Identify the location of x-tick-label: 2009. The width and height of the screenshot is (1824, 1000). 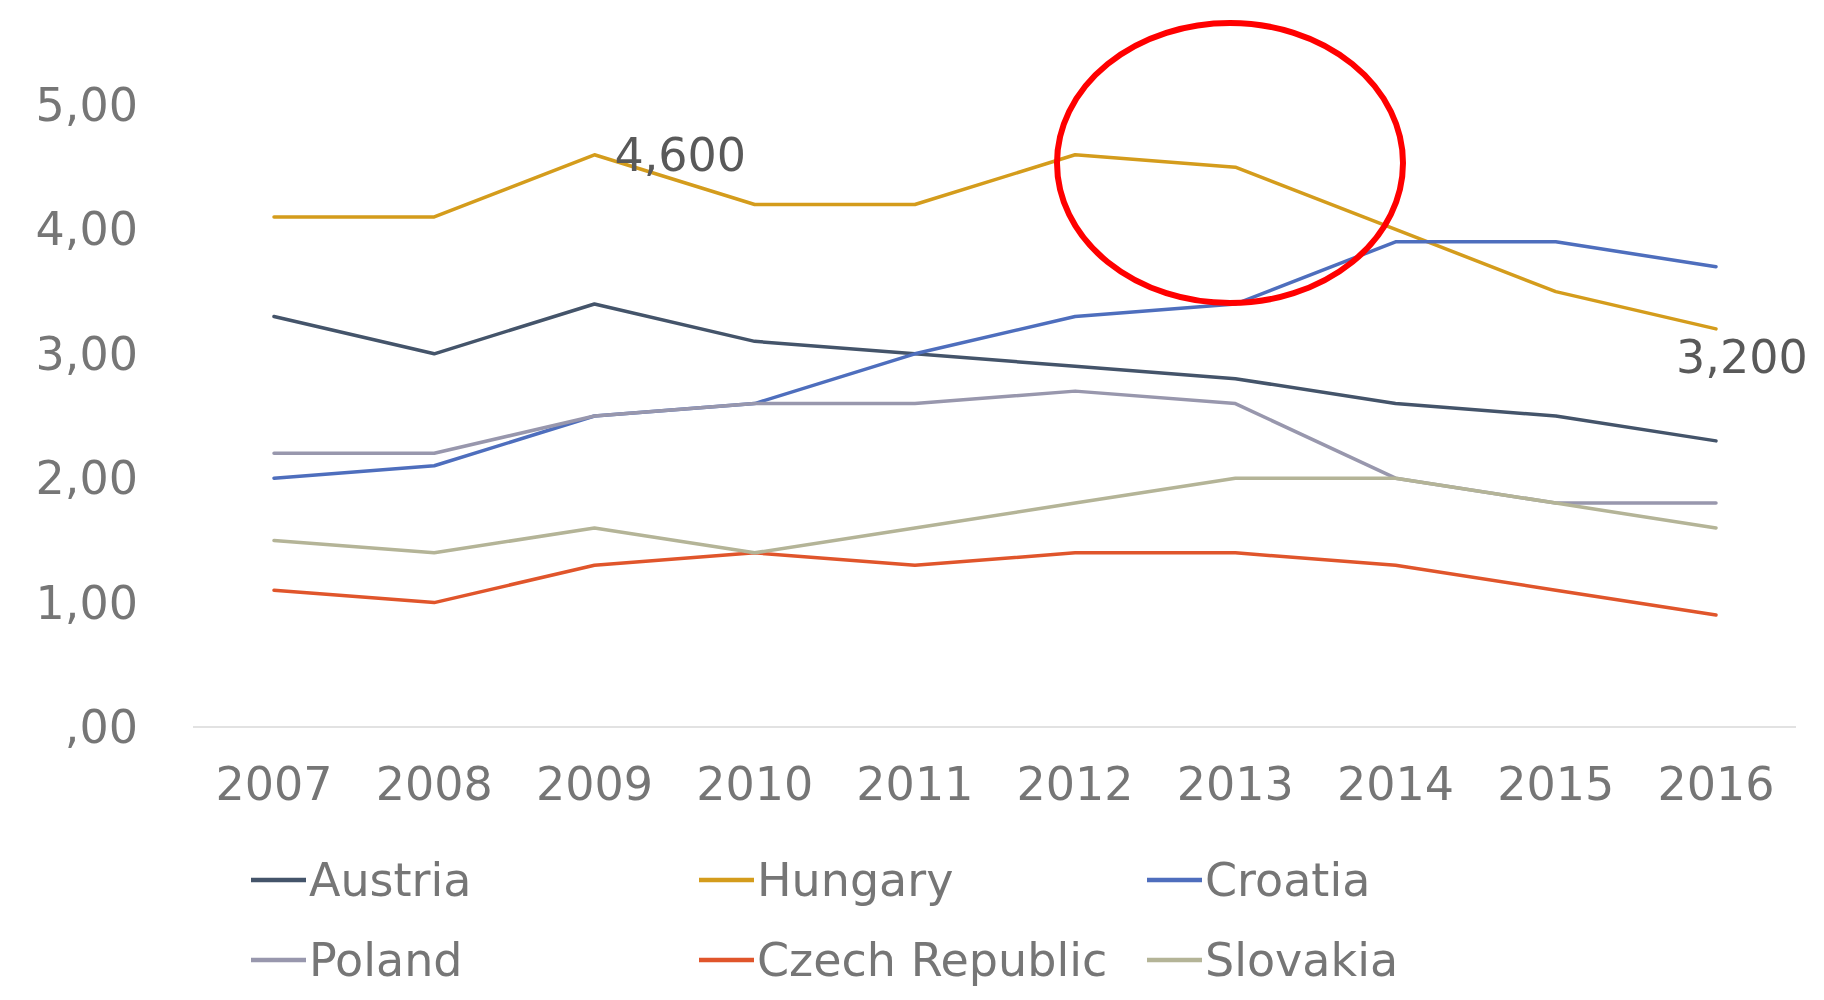
(594, 784).